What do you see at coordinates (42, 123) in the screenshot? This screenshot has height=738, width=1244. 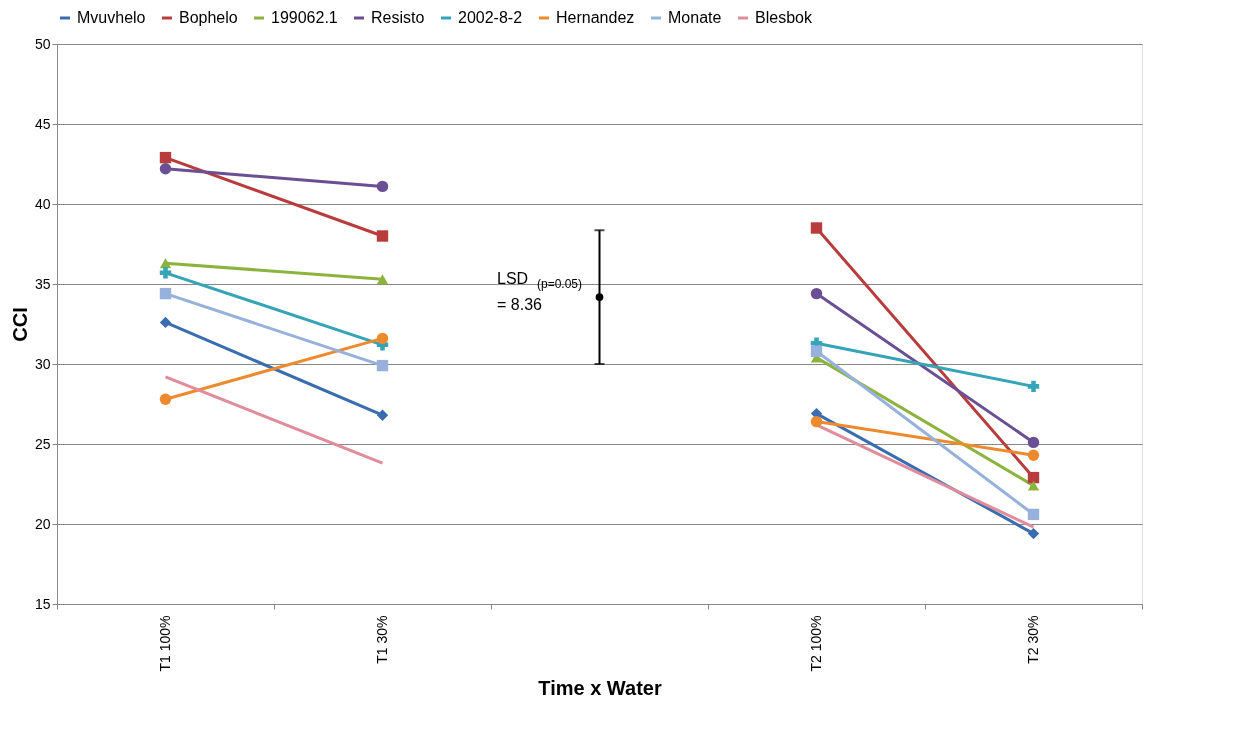 I see `y-tick-label: 45` at bounding box center [42, 123].